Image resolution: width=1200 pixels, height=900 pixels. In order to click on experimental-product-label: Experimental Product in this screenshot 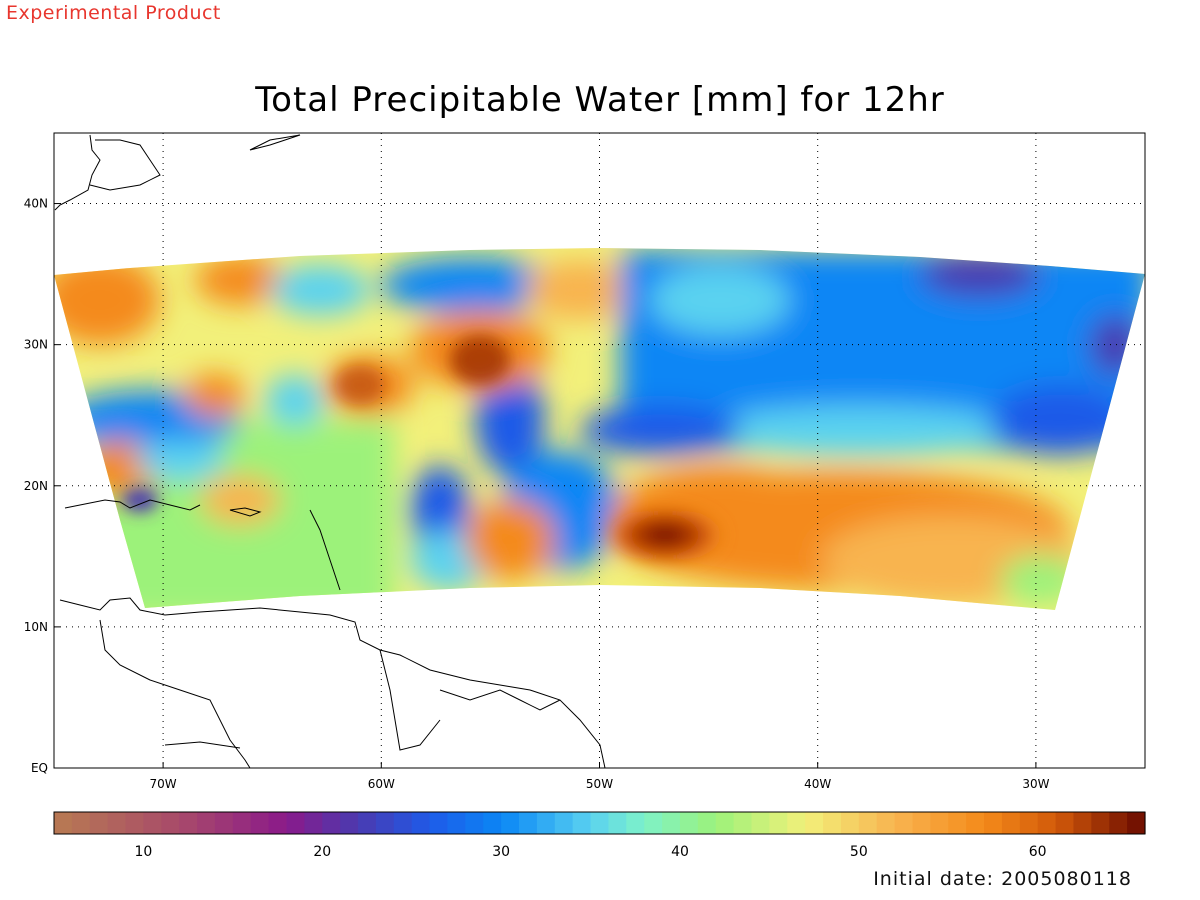, I will do `click(113, 13)`.